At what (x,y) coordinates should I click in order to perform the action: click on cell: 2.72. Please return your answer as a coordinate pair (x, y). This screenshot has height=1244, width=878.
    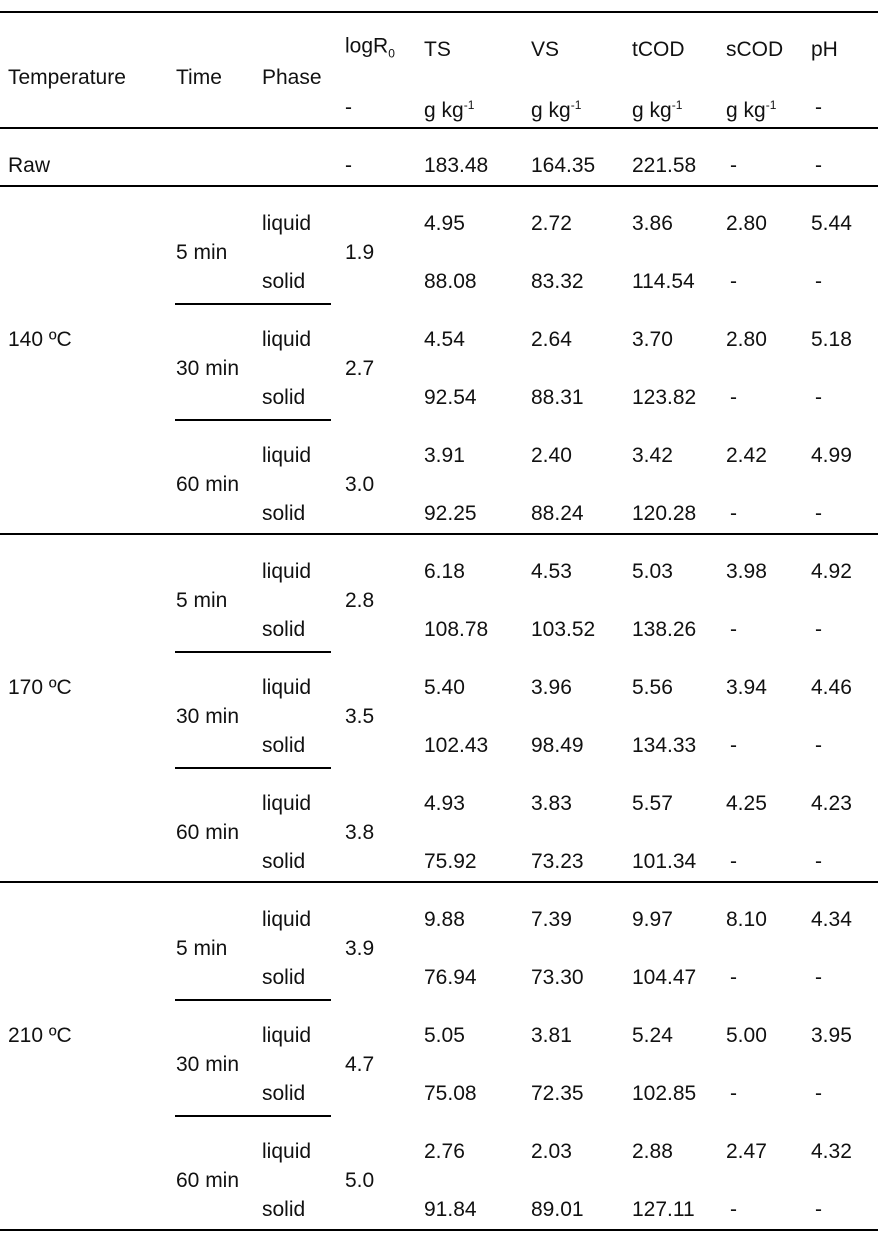
    Looking at the image, I should click on (551, 223).